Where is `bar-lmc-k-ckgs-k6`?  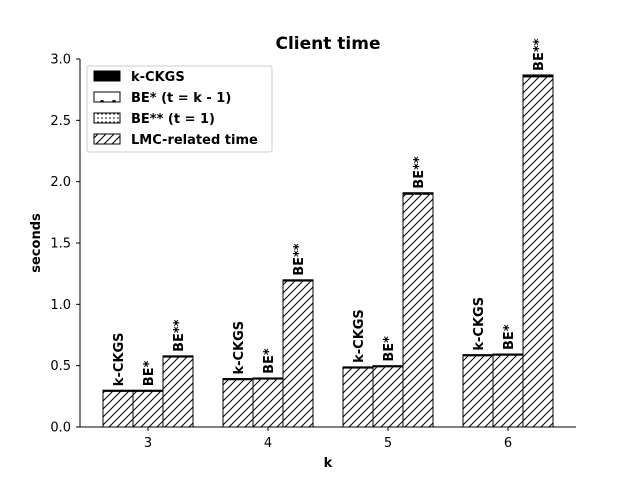
bar-lmc-k-ckgs-k6 is located at coordinates (478, 391).